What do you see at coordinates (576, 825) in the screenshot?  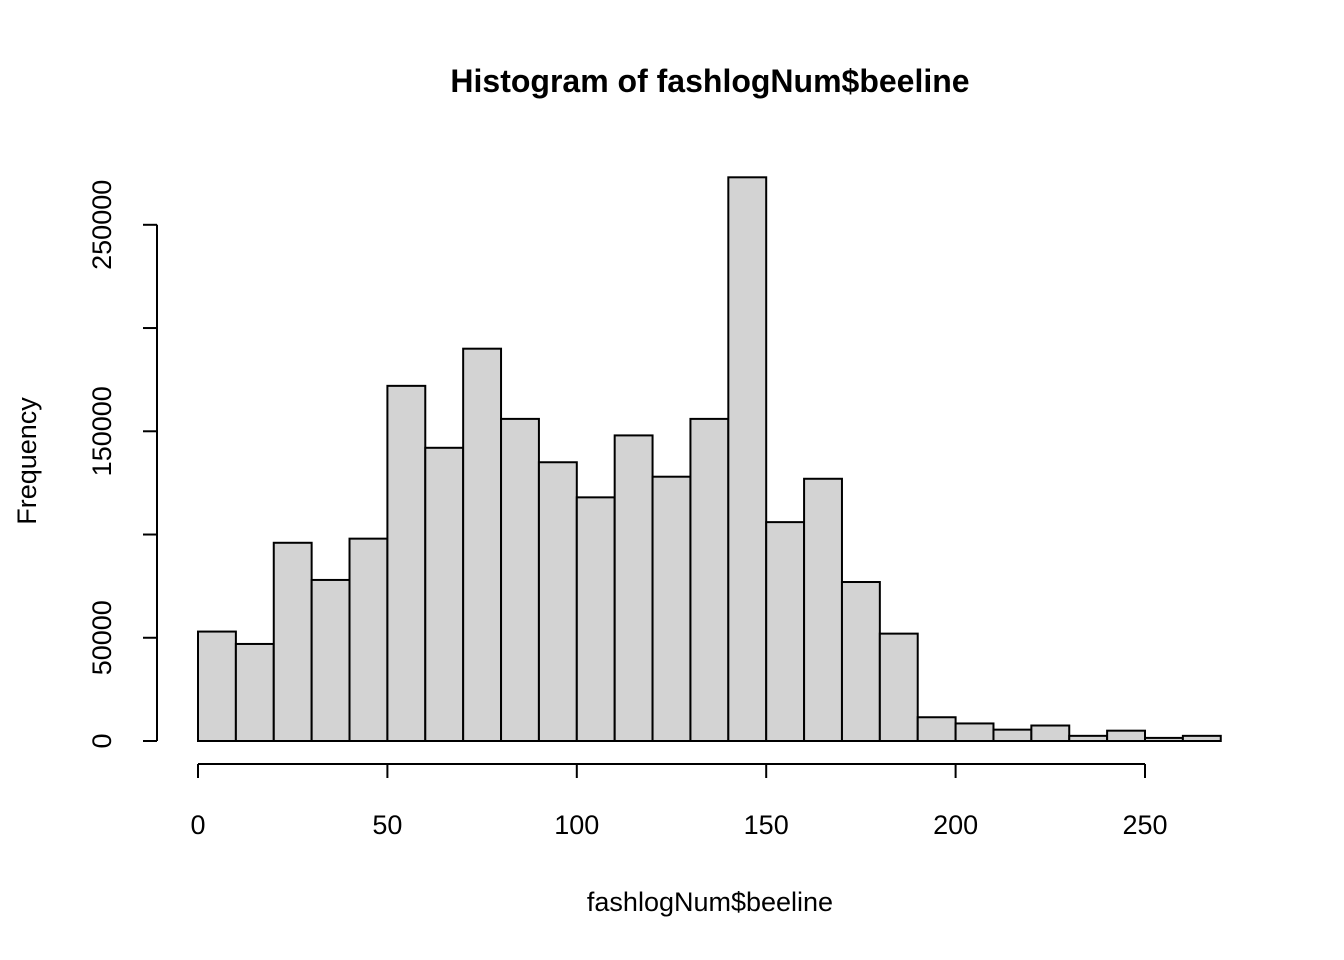 I see `x-tick-label-2: 100` at bounding box center [576, 825].